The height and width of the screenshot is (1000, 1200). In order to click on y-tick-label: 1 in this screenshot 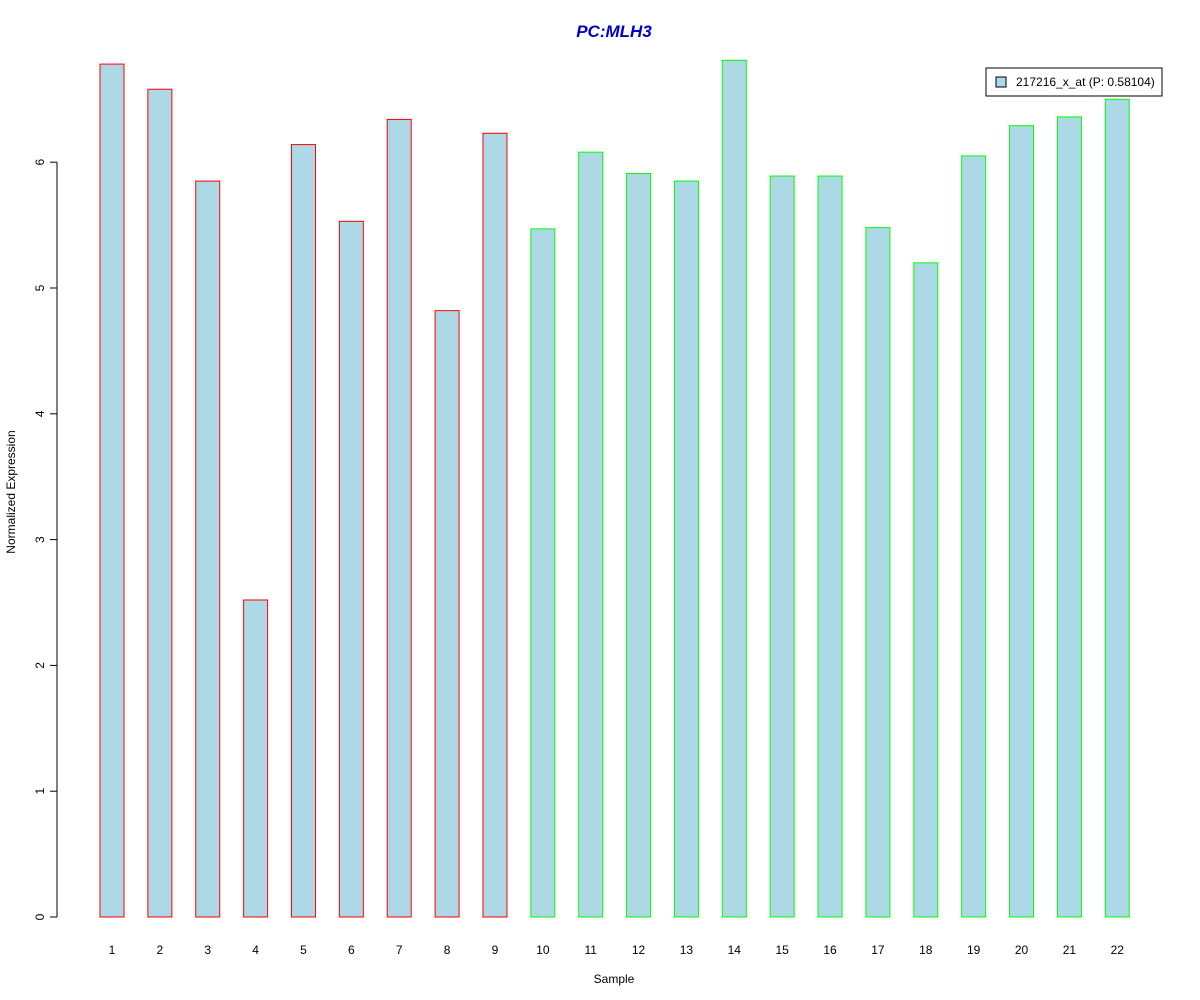, I will do `click(40, 791)`.